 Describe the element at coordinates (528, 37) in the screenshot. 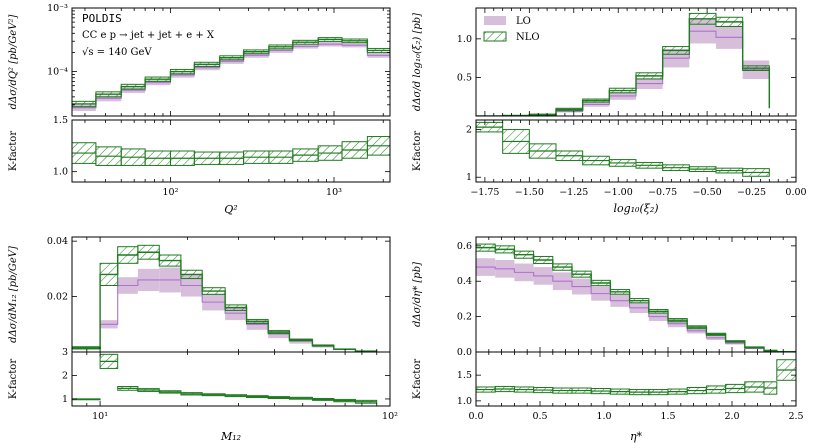

I see `legend-nlo-label: NLO` at that location.